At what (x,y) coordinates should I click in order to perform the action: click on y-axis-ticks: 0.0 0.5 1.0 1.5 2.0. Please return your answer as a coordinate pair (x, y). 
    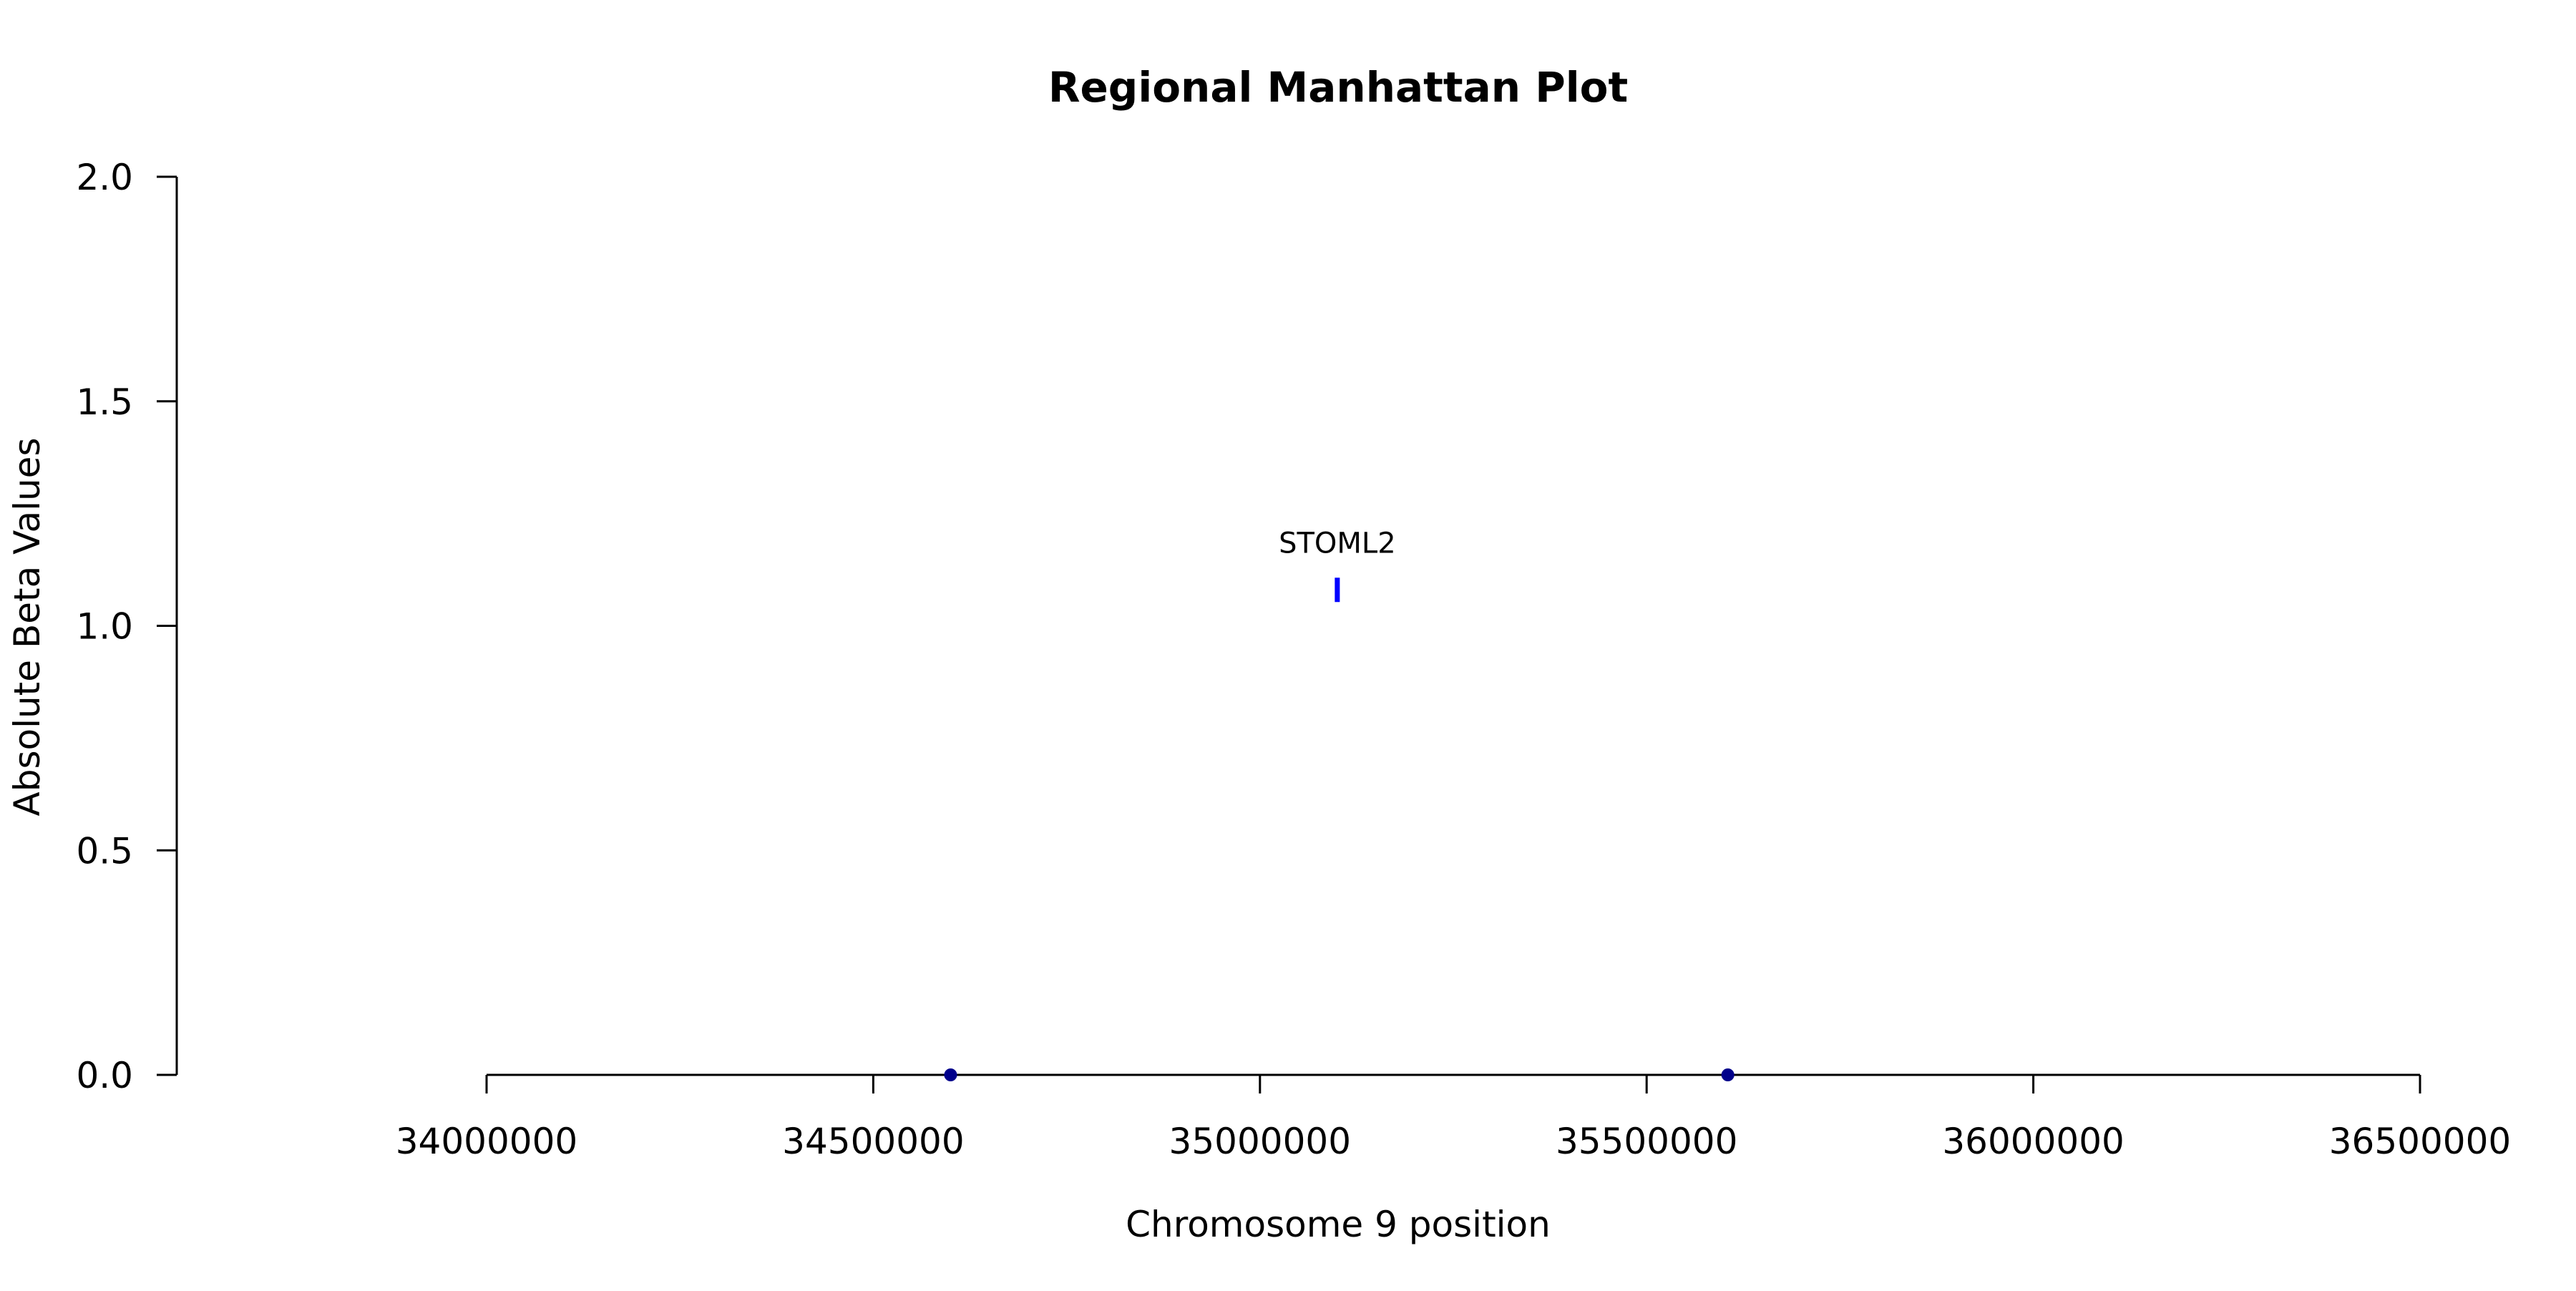
    Looking at the image, I should click on (126, 626).